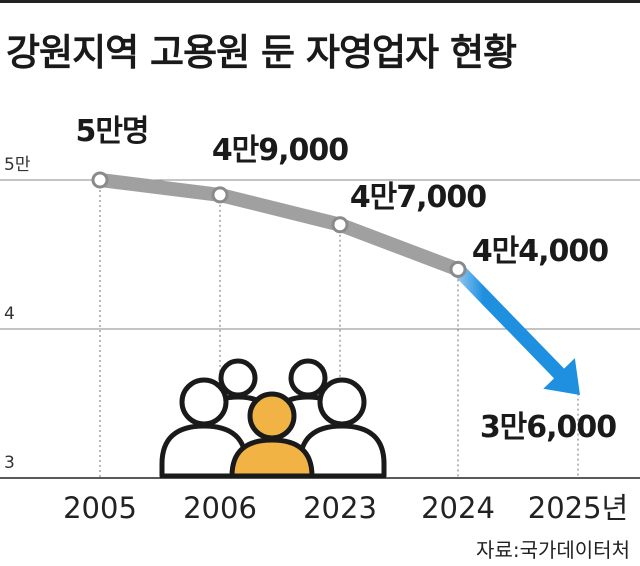 This screenshot has height=566, width=640. Describe the element at coordinates (561, 376) in the screenshot. I see `forecast-arrowhead` at that location.